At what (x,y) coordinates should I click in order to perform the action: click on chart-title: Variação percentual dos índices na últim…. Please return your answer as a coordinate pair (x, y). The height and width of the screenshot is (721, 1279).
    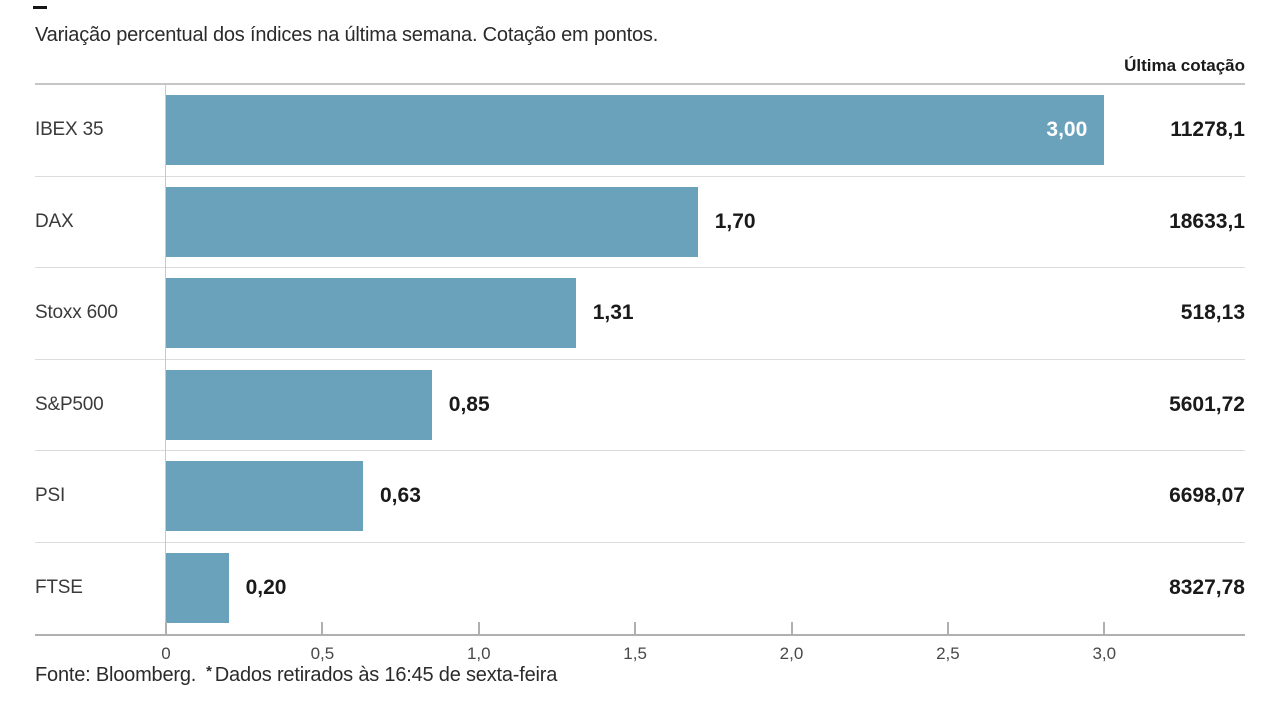
    Looking at the image, I should click on (347, 35).